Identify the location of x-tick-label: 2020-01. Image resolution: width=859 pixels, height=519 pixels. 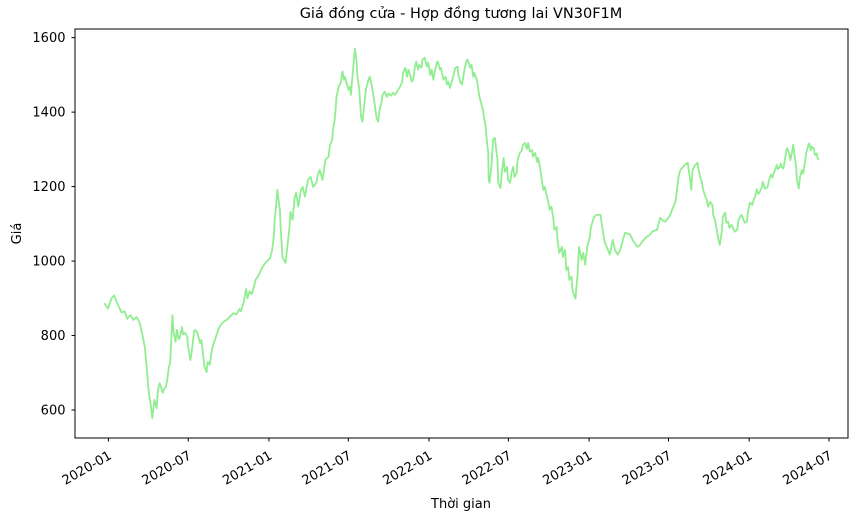
(87, 468).